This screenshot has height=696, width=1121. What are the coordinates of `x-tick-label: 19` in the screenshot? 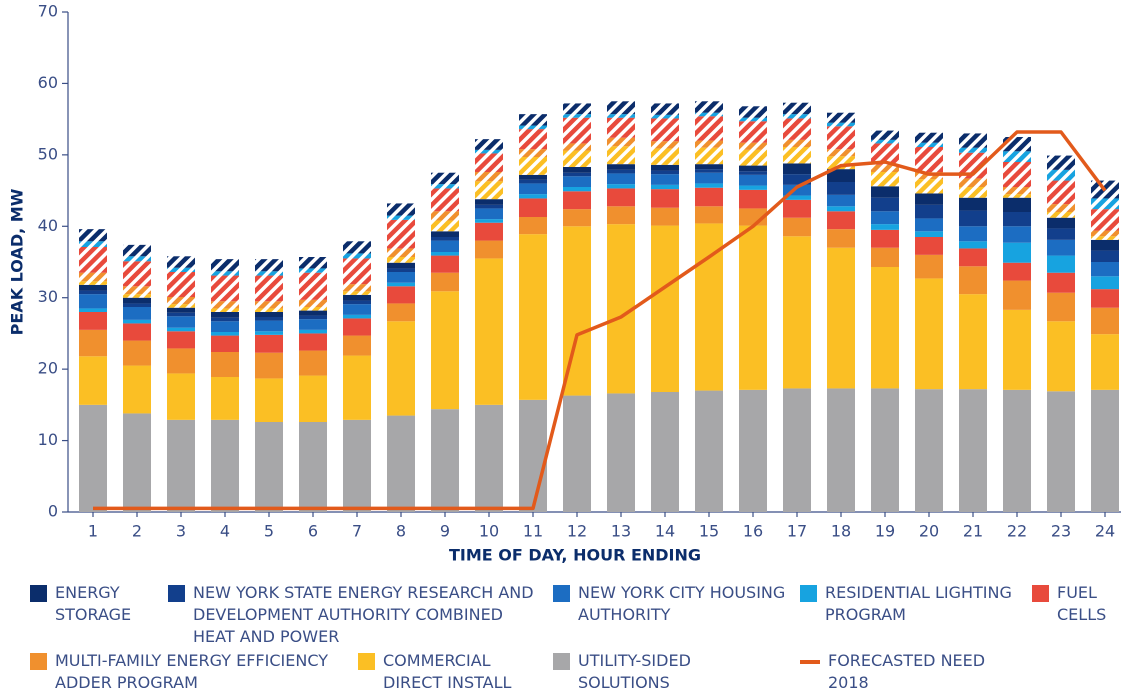 It's located at (885, 531).